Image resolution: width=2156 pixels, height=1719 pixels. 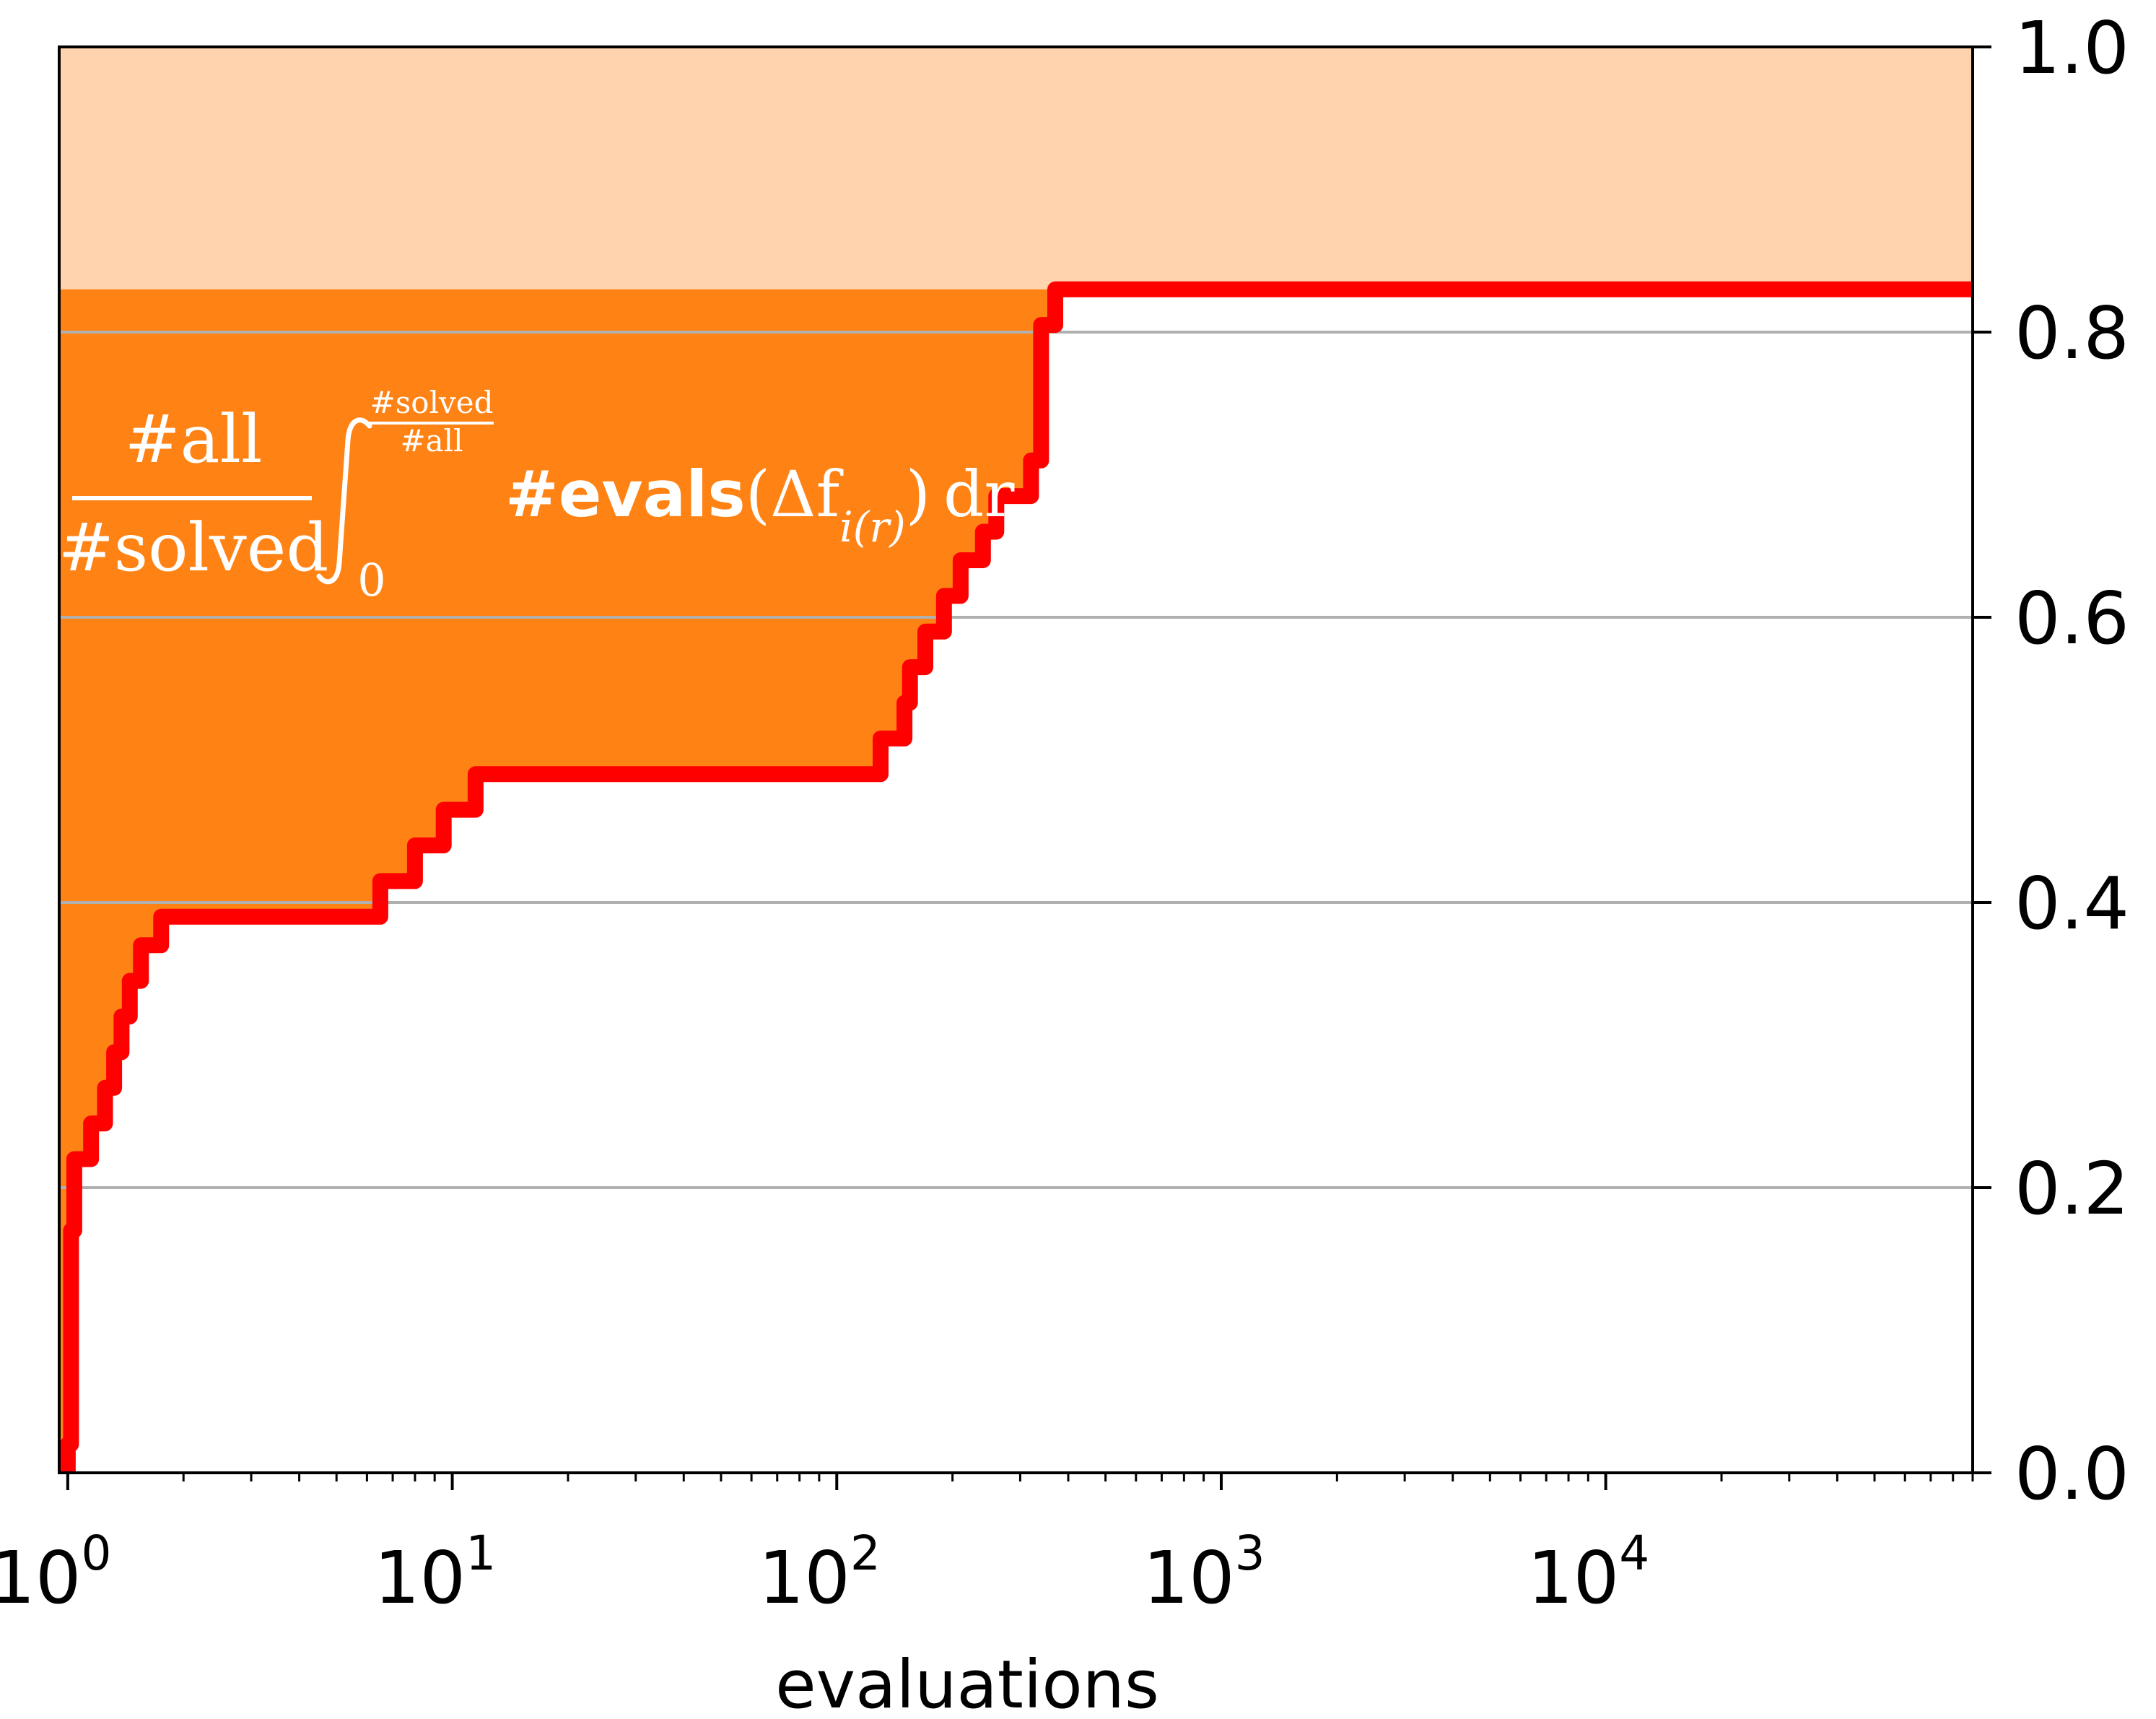 I want to click on formula-denominator: #solved, so click(x=193, y=548).